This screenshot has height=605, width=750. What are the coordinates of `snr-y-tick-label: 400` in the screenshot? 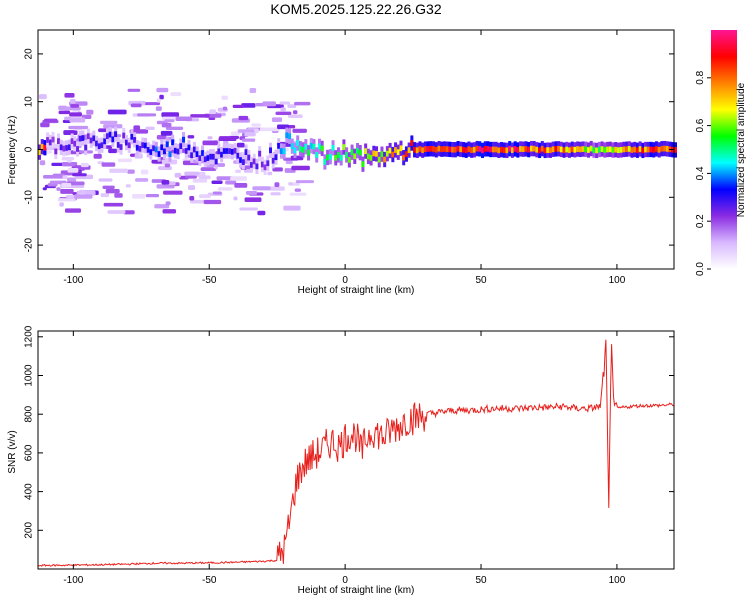 It's located at (29, 491).